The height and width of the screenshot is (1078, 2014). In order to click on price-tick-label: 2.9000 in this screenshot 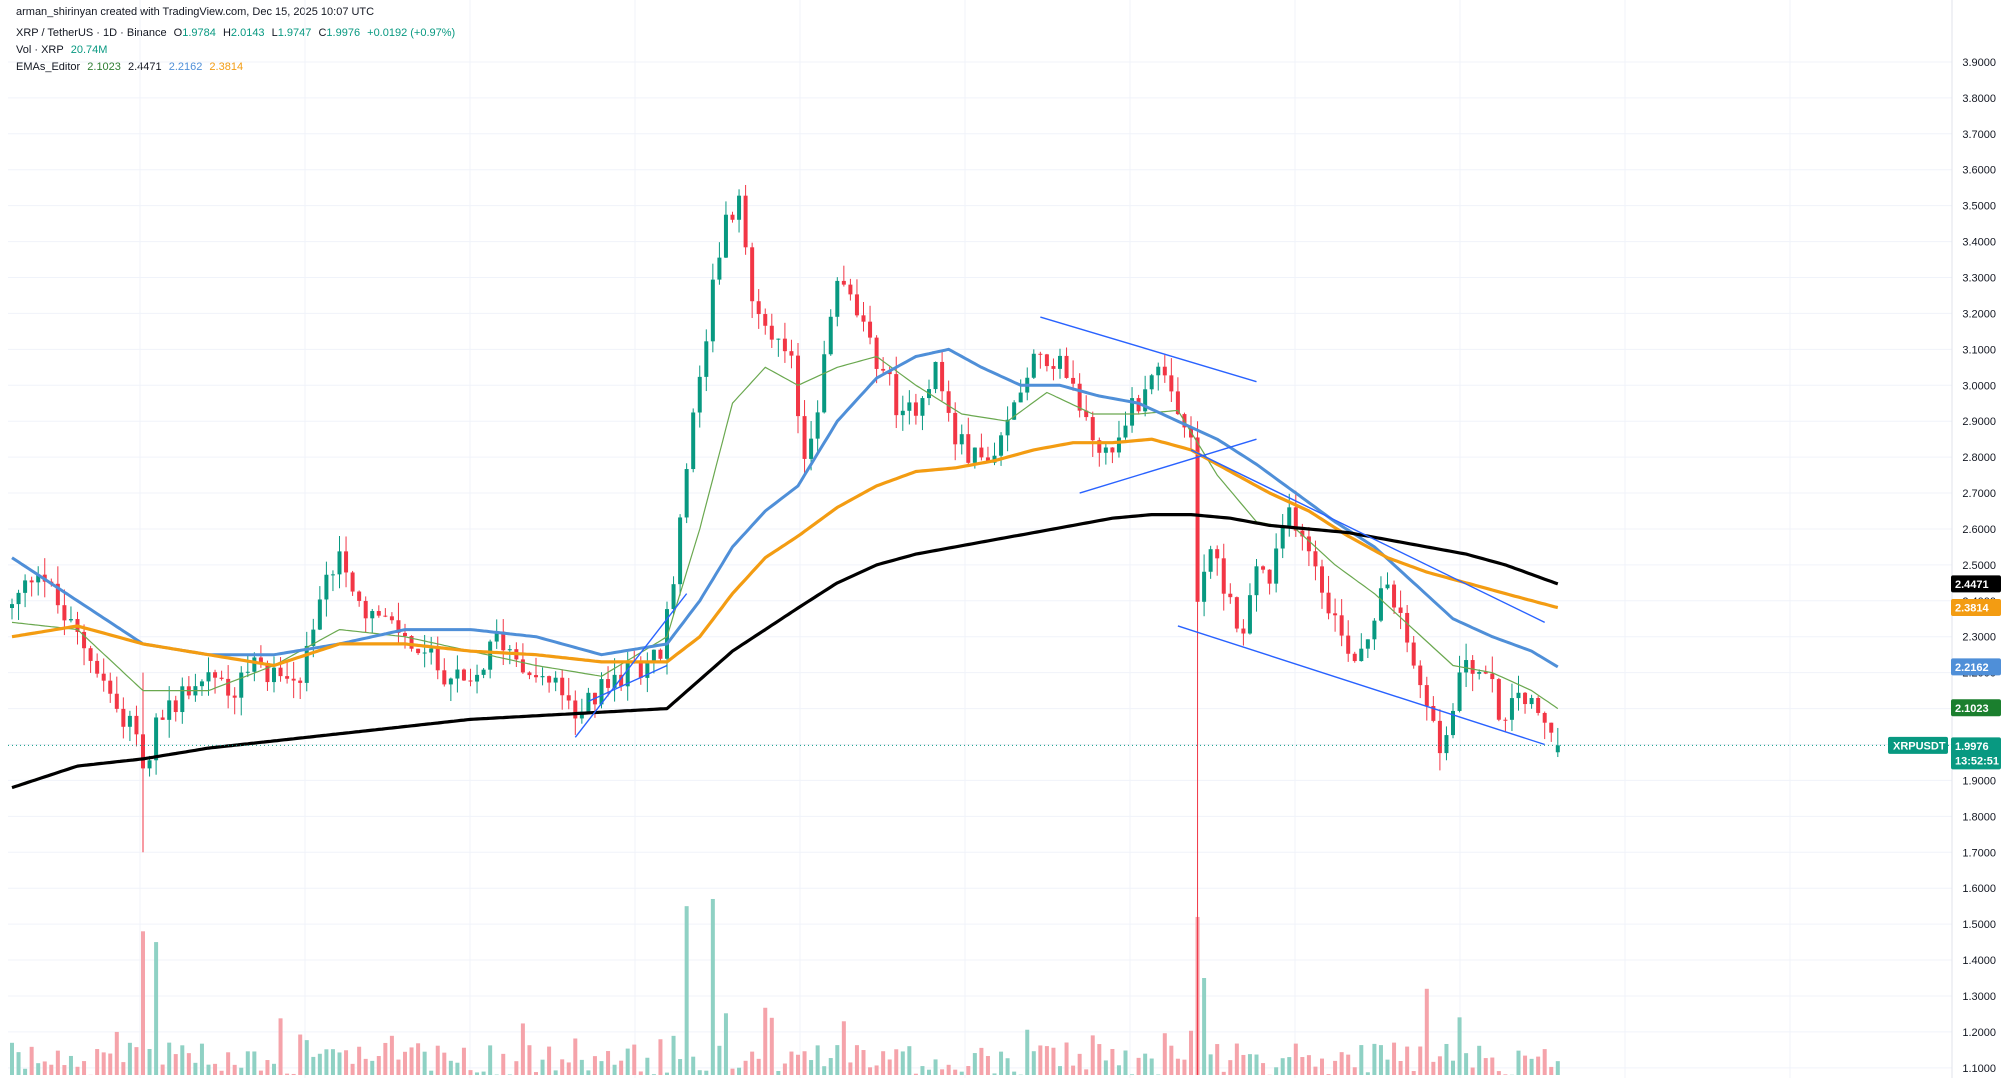, I will do `click(1979, 422)`.